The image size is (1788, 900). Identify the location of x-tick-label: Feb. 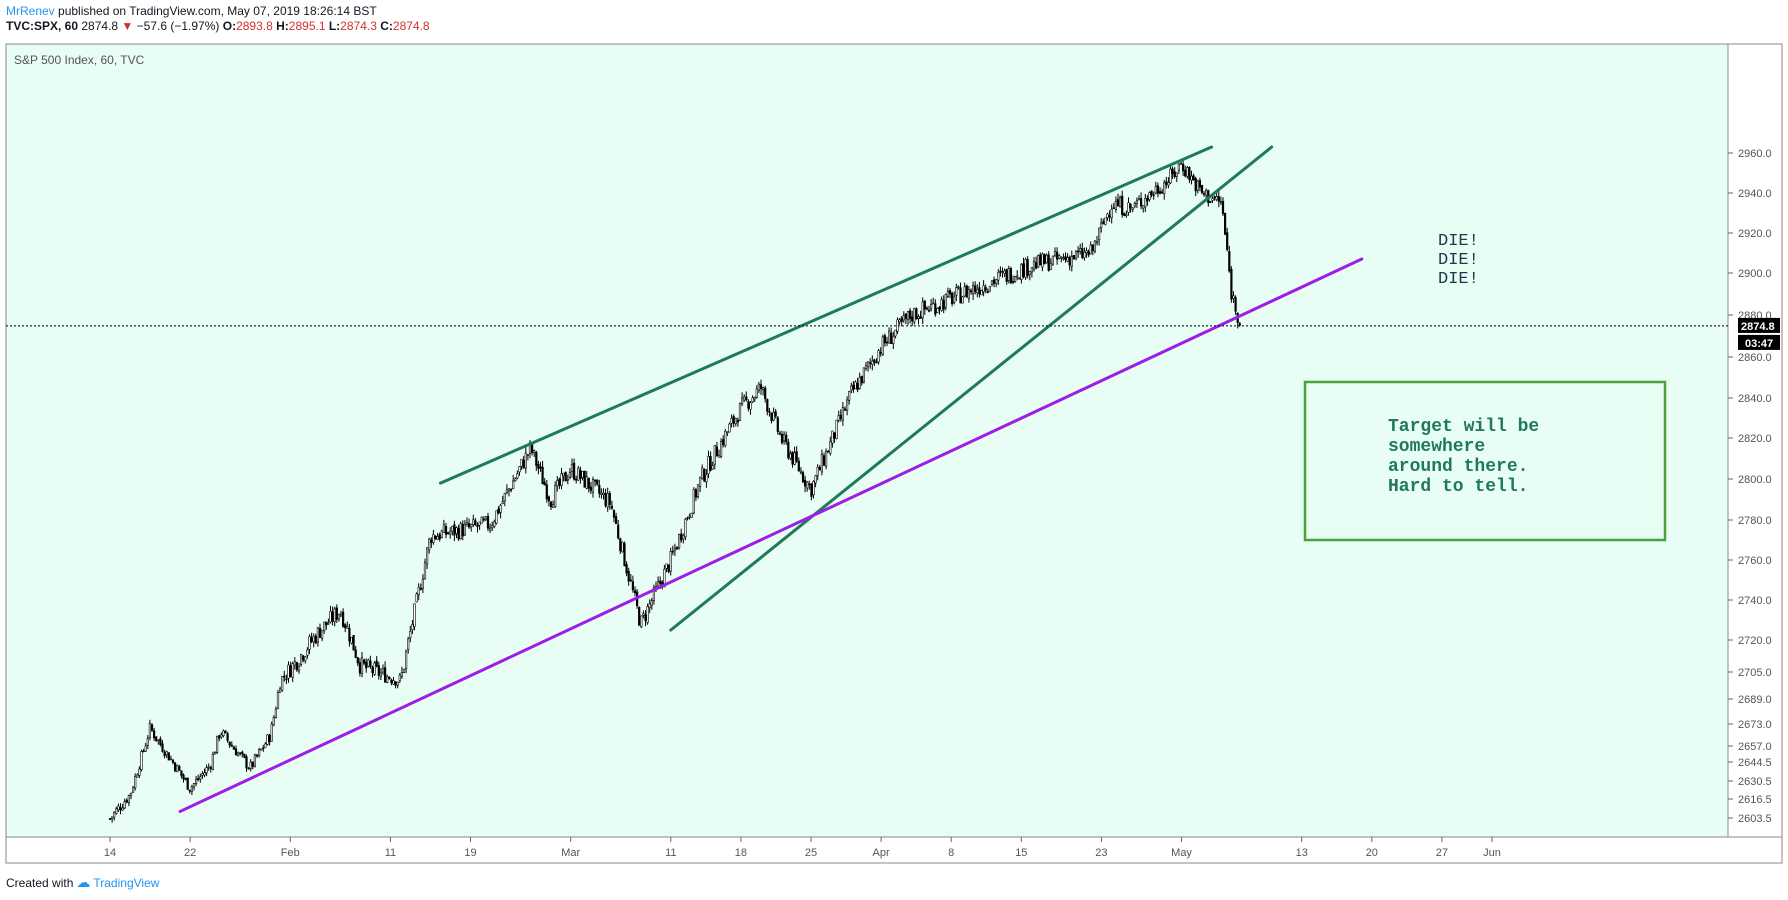
(290, 853).